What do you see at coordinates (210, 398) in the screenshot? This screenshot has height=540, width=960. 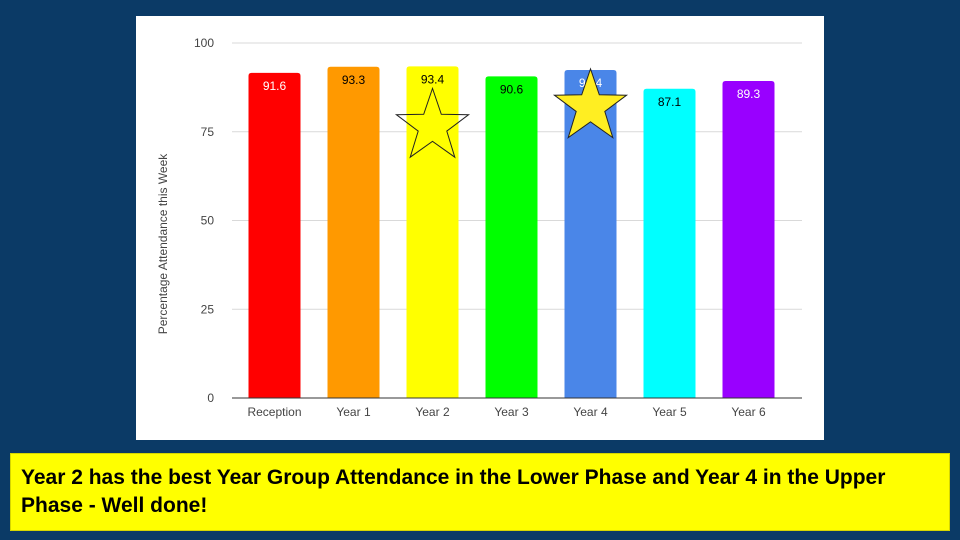 I see `y-tick-label: 0` at bounding box center [210, 398].